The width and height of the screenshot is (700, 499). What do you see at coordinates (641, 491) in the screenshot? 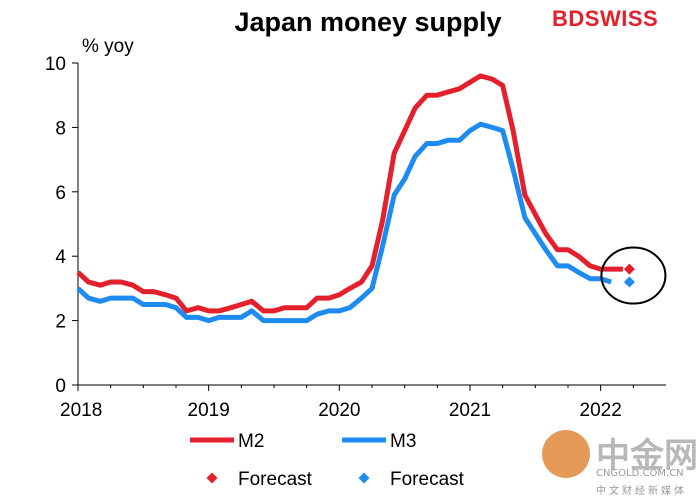
I see `watermark-sub: 中文财经新媒体` at bounding box center [641, 491].